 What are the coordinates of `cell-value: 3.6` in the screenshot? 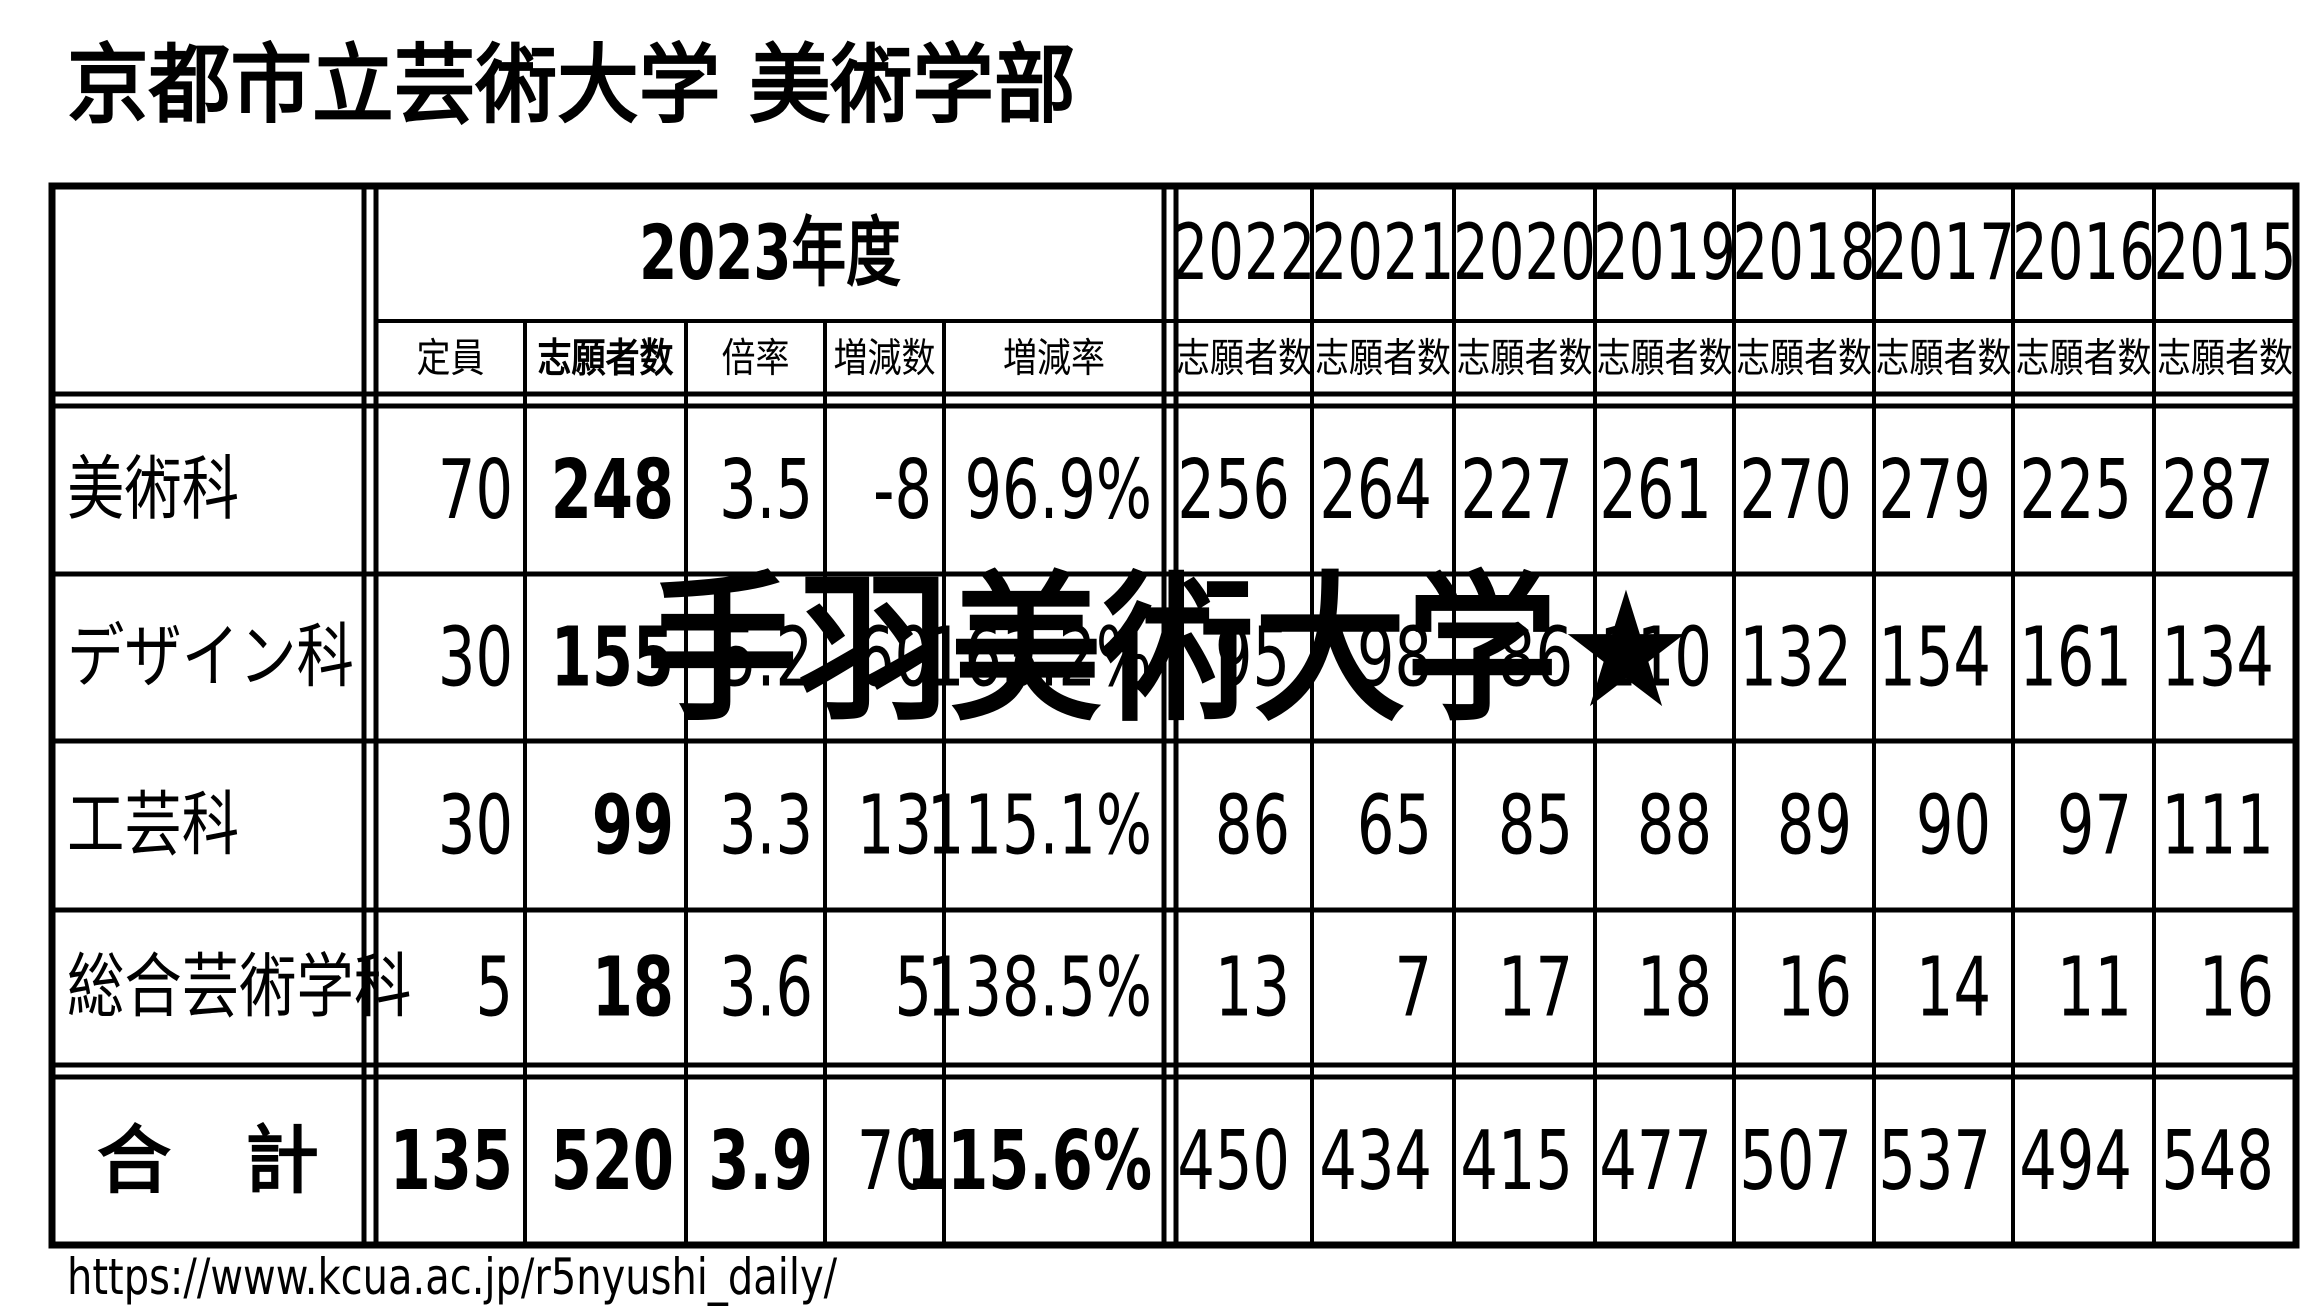 It's located at (766, 987).